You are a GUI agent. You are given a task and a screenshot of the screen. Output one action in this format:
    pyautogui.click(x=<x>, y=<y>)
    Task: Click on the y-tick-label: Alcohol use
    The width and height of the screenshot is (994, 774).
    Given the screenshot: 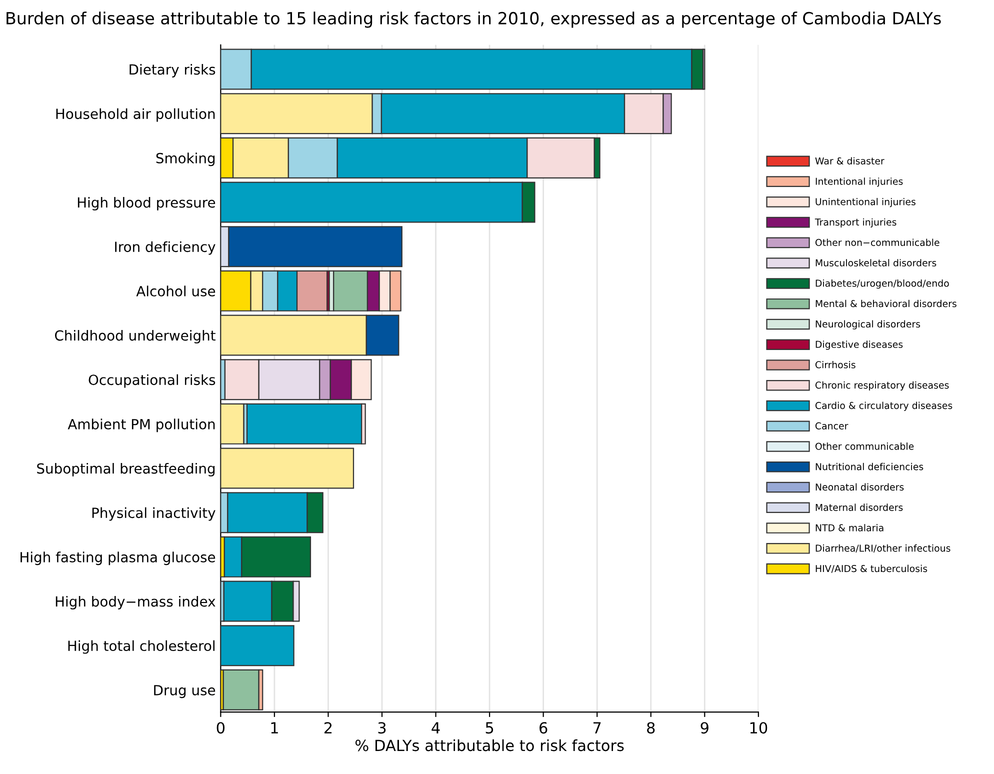 What is the action you would take?
    pyautogui.click(x=176, y=291)
    